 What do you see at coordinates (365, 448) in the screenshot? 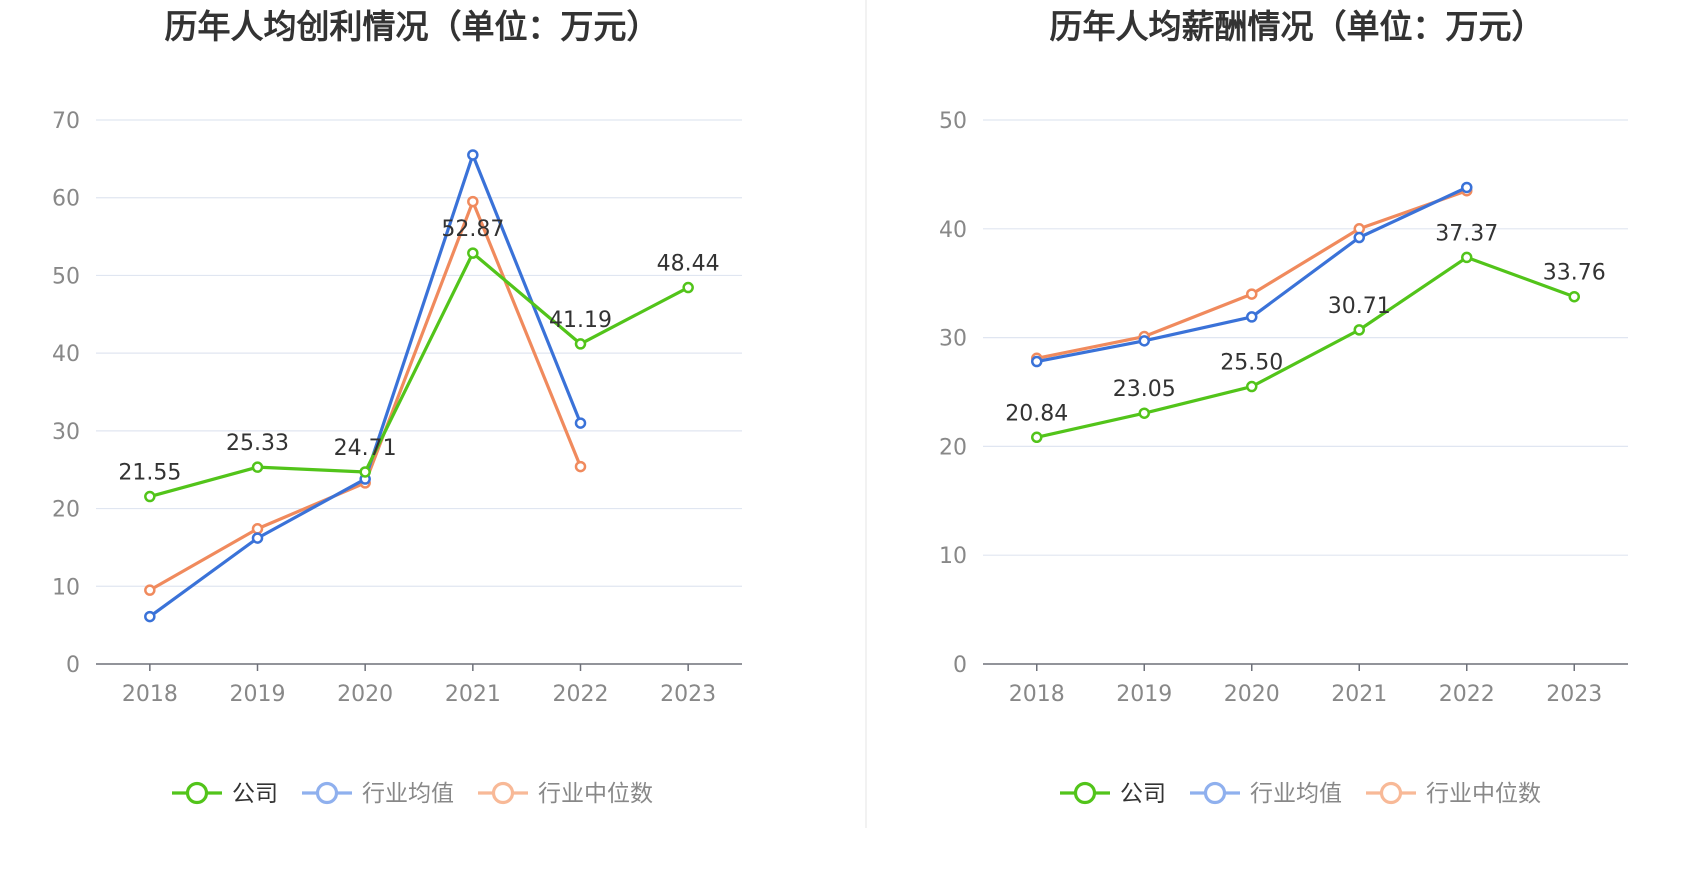
I see `data-label: 24.71` at bounding box center [365, 448].